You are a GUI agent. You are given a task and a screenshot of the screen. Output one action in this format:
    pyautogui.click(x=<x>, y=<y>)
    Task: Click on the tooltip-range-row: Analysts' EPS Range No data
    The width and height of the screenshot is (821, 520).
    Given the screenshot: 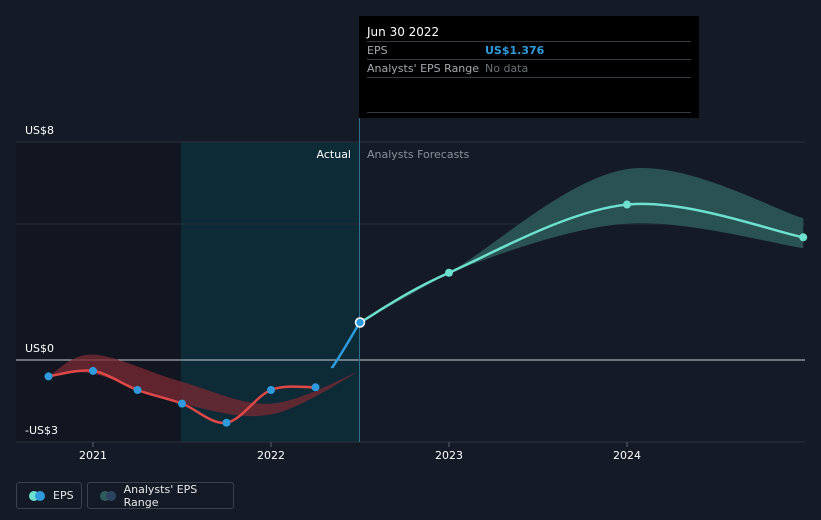 What is the action you would take?
    pyautogui.click(x=529, y=68)
    